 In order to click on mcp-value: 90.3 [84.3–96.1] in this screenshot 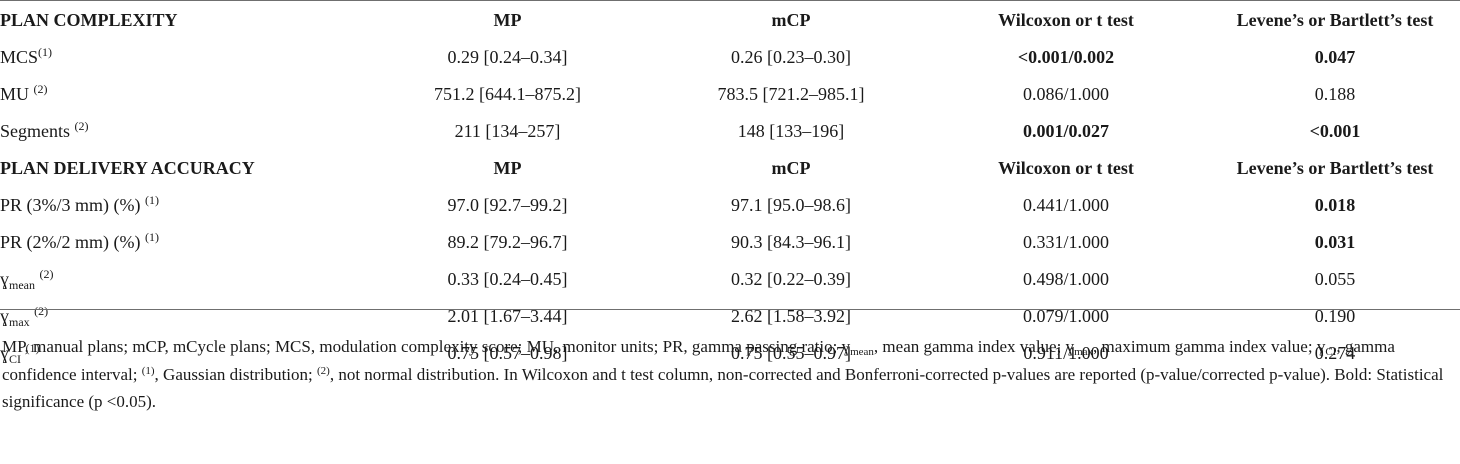, I will do `click(791, 241)`.